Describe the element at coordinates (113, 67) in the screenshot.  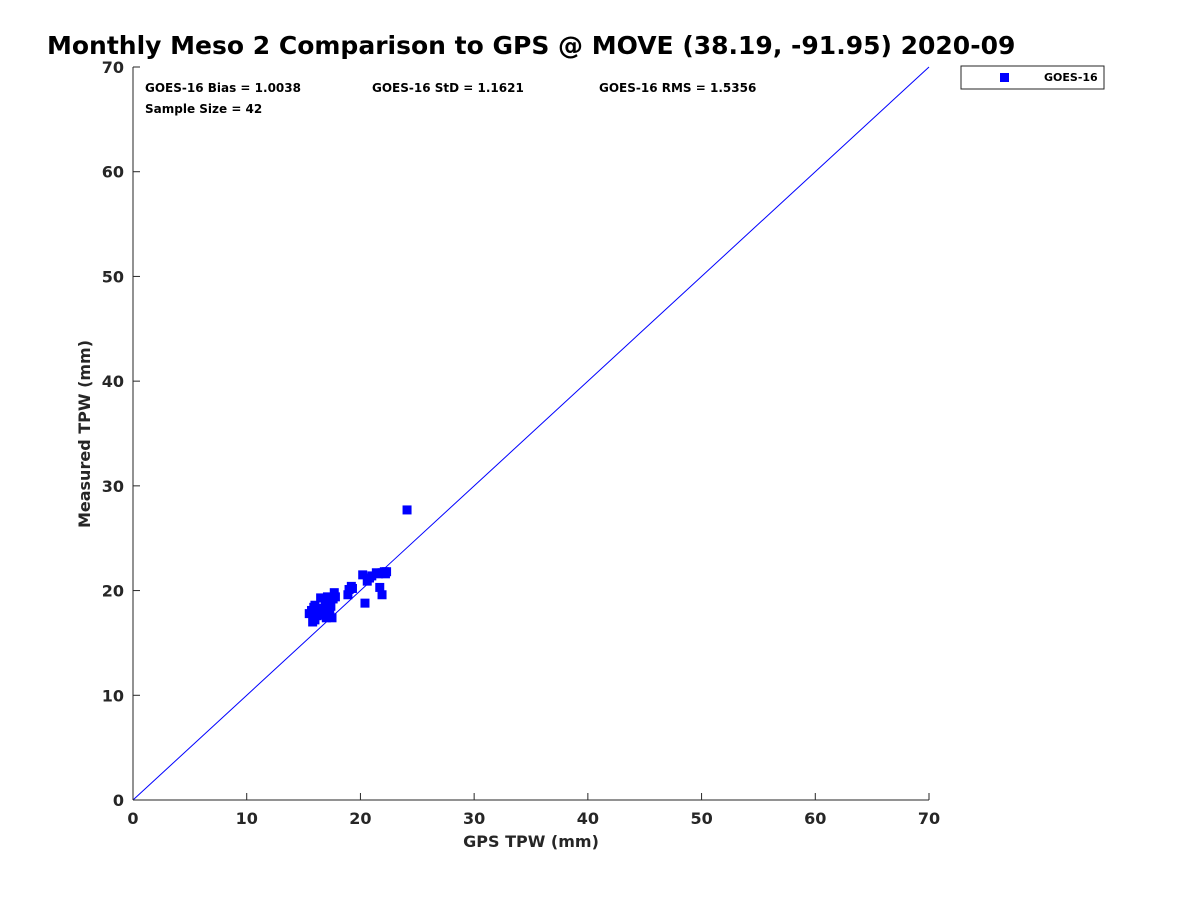
I see `y-tick-label: 70` at that location.